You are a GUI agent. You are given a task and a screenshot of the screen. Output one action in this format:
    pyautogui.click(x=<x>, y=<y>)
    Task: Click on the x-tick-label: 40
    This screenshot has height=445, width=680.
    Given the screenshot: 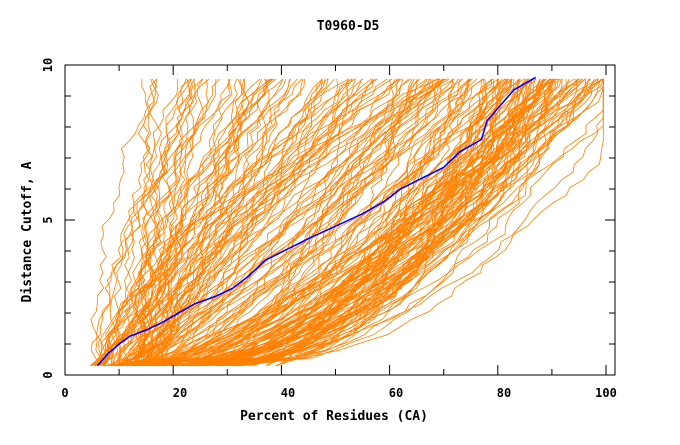 What is the action you would take?
    pyautogui.click(x=288, y=393)
    